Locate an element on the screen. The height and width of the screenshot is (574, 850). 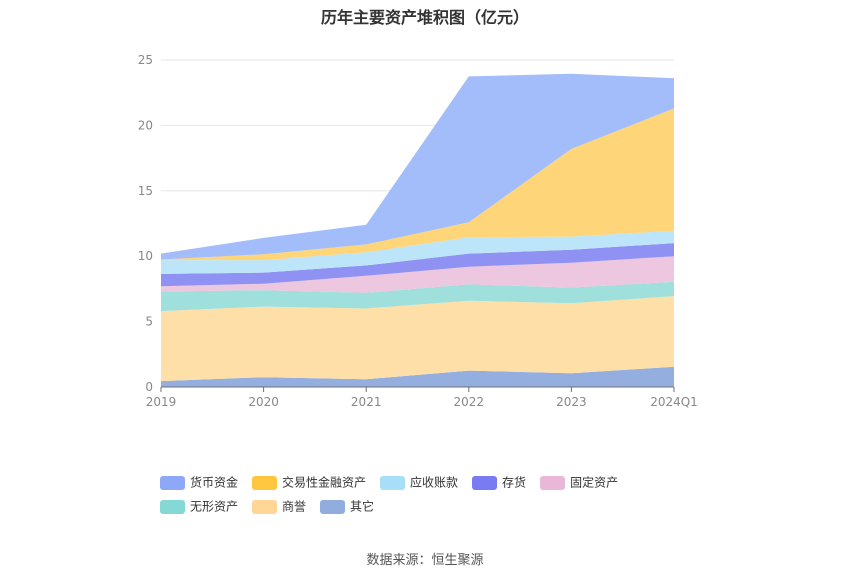
legend-item: 交易性金融资产 is located at coordinates (309, 484).